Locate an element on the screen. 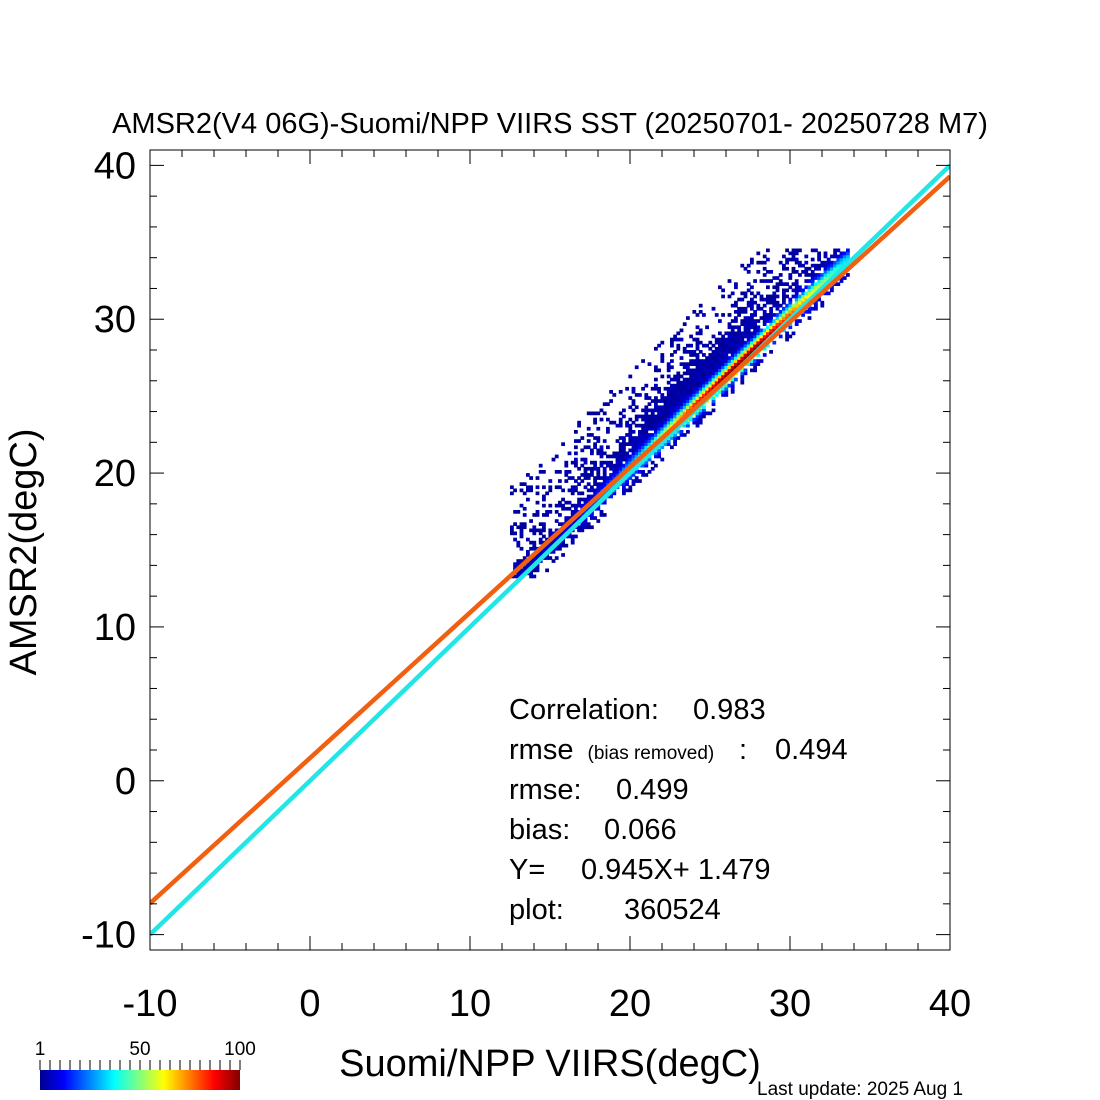 This screenshot has height=1100, width=1100. last-update: Last update: 2025 Aug 1 is located at coordinates (860, 1089).